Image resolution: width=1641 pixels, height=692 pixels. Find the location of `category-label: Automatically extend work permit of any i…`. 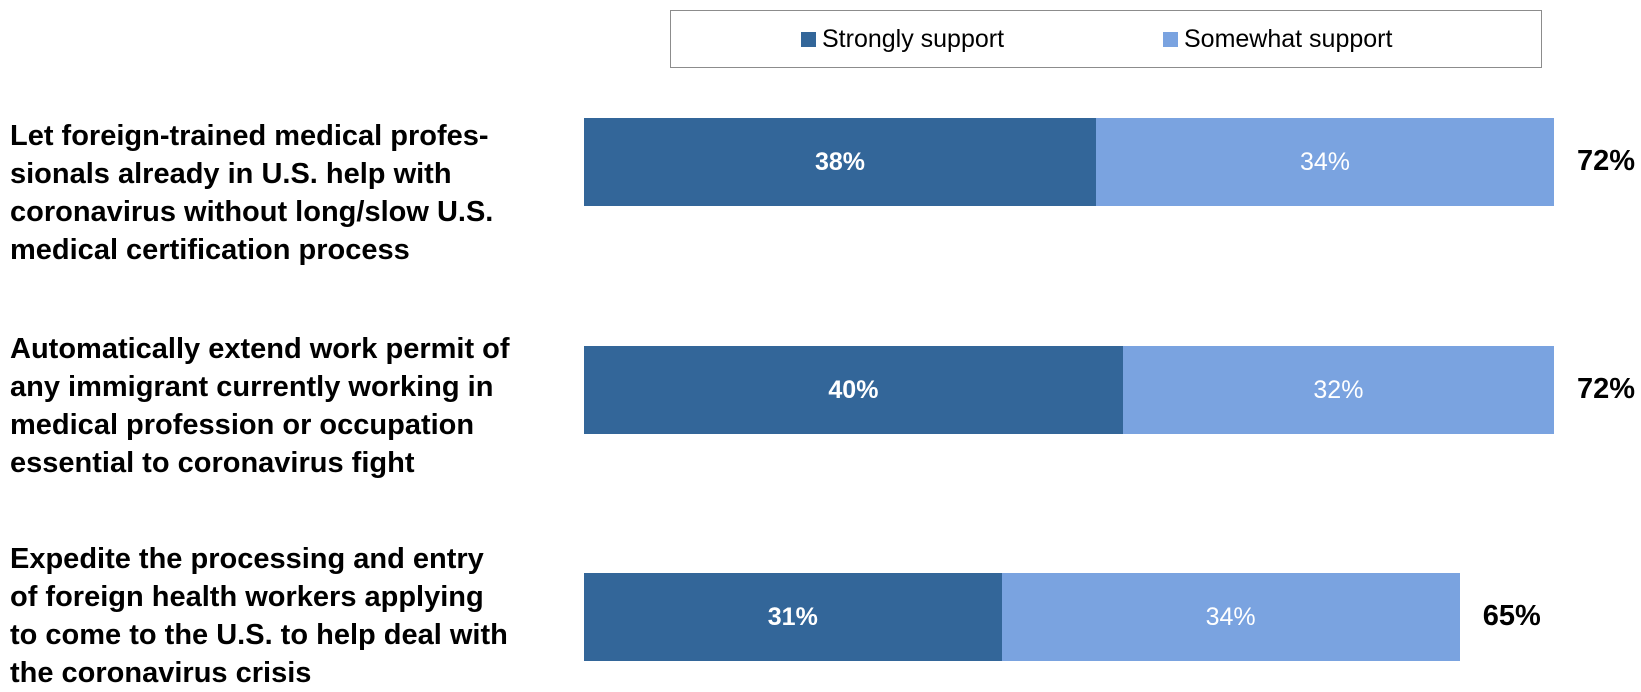

category-label: Automatically extend work permit of any i… is located at coordinates (289, 406).